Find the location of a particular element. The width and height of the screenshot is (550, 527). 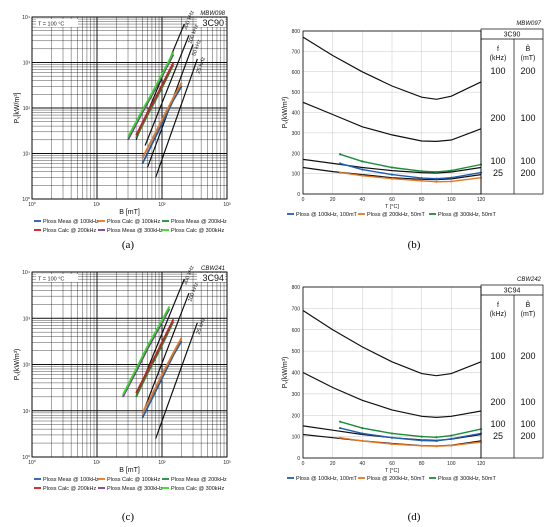

caption-a: (a) is located at coordinates (128, 245).